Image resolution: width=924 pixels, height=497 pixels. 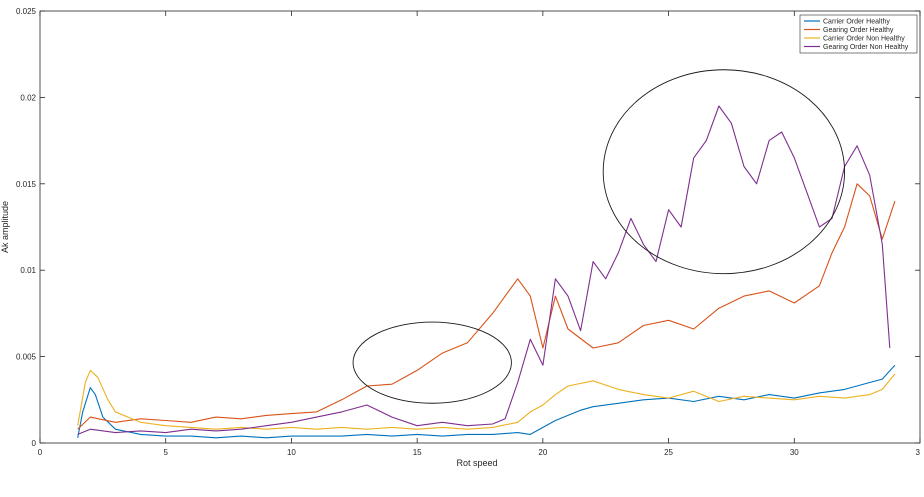 I want to click on y-axis-label: Ak amplitude, so click(x=5, y=227).